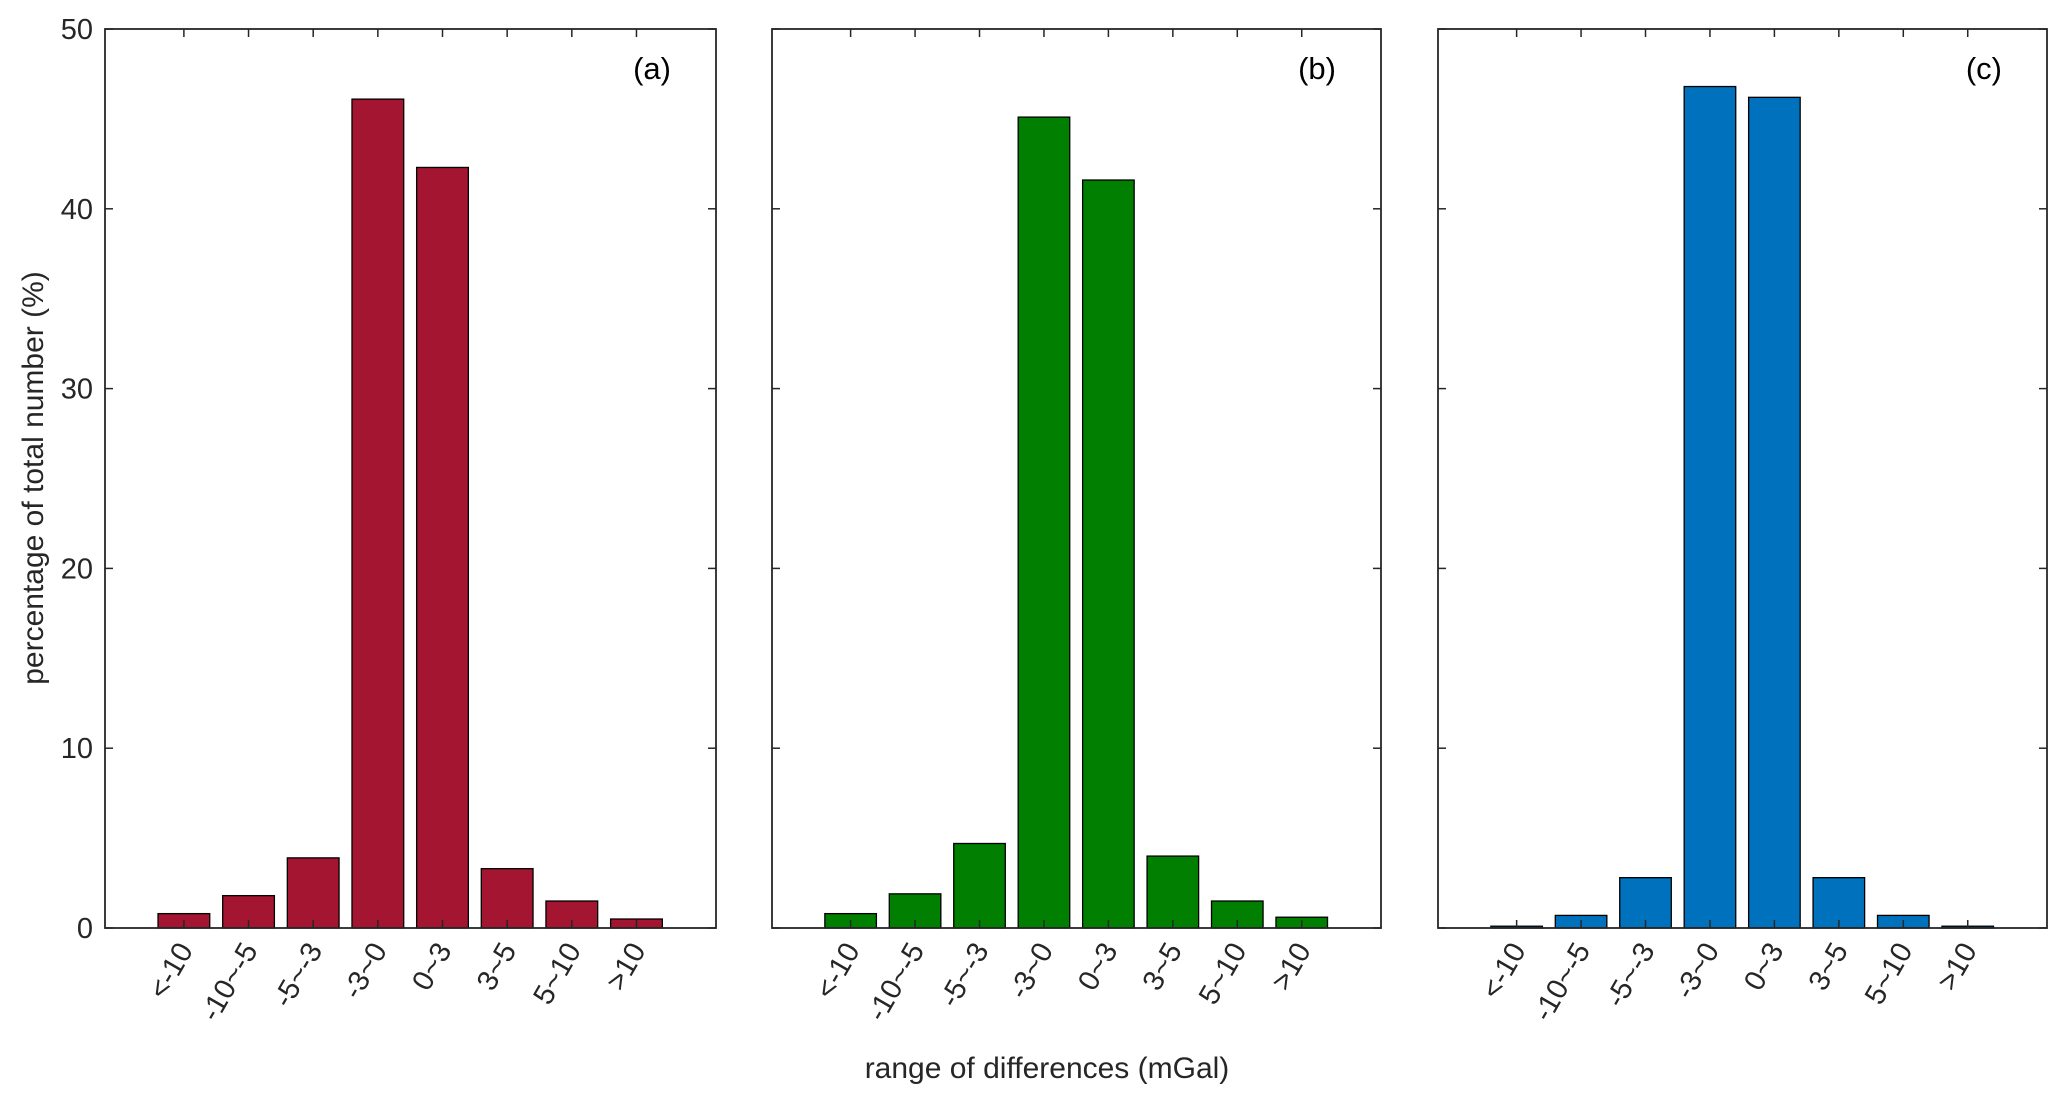 This screenshot has height=1096, width=2067. Describe the element at coordinates (77, 569) in the screenshot. I see `y-tick-label: 20` at that location.